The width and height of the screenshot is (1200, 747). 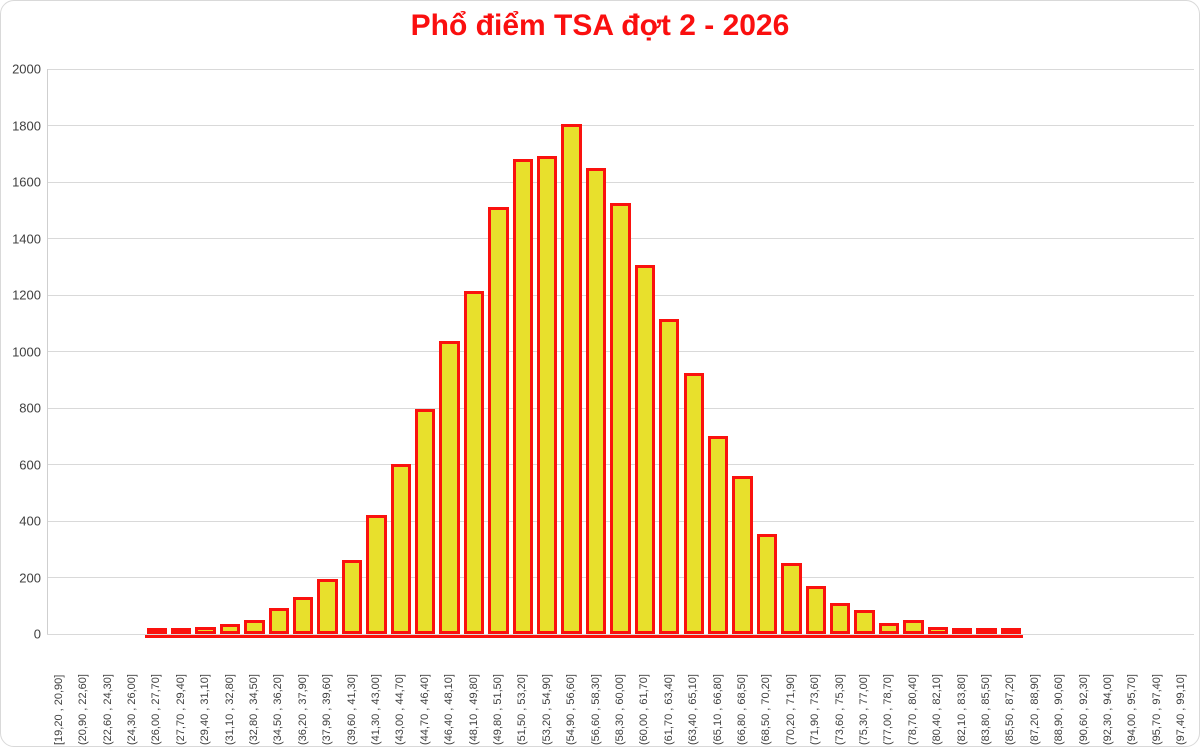 What do you see at coordinates (351, 709) in the screenshot?
I see `x-axis-label: (39,60 , 41,30]` at bounding box center [351, 709].